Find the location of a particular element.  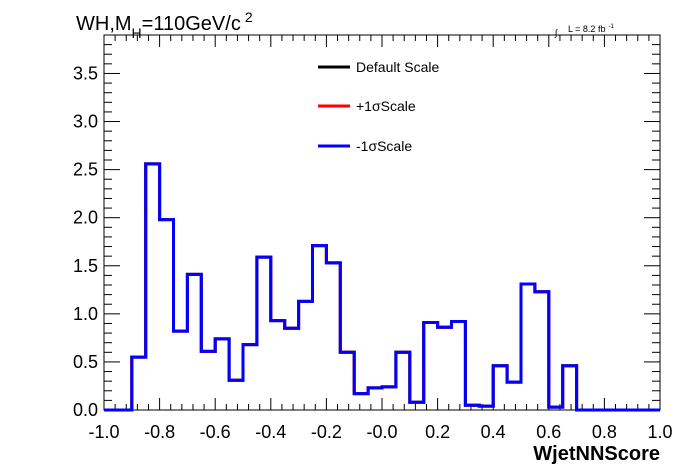

x-tick-label: 0.8 is located at coordinates (604, 432).